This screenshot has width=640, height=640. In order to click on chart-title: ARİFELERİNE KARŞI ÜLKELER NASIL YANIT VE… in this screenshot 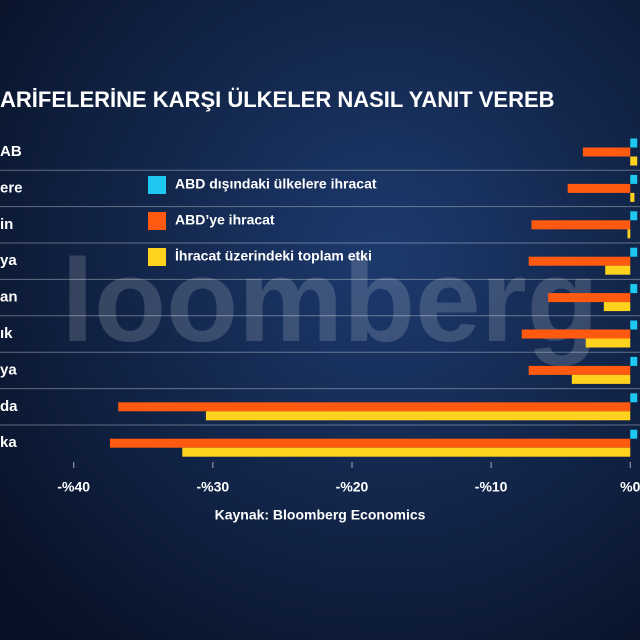, I will do `click(277, 99)`.